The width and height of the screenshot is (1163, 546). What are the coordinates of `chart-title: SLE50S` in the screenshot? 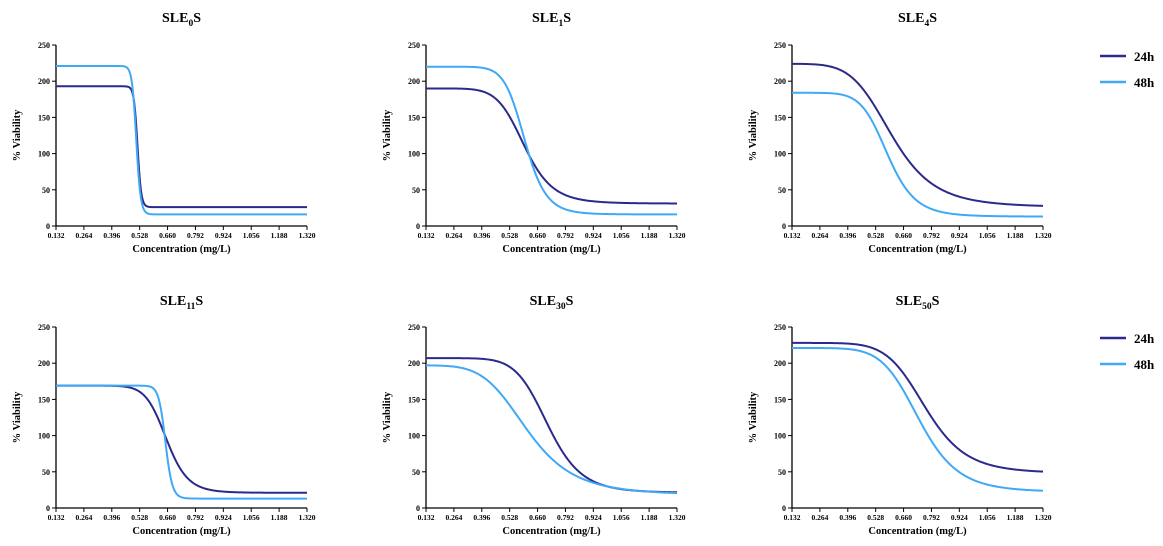 It's located at (918, 303).